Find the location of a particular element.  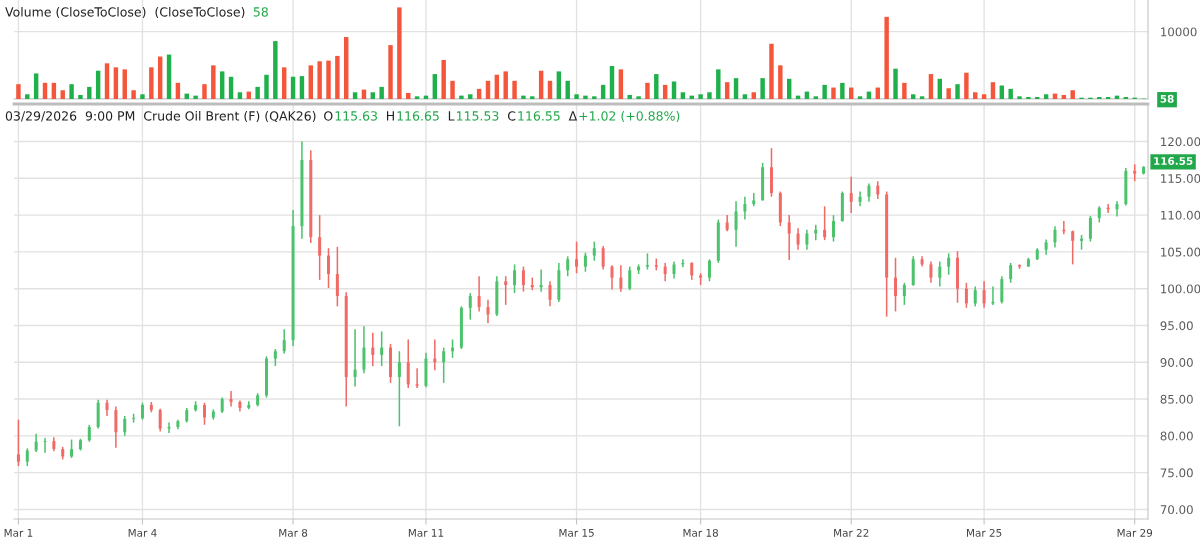

x-tick-label: Mar 25 is located at coordinates (984, 532).